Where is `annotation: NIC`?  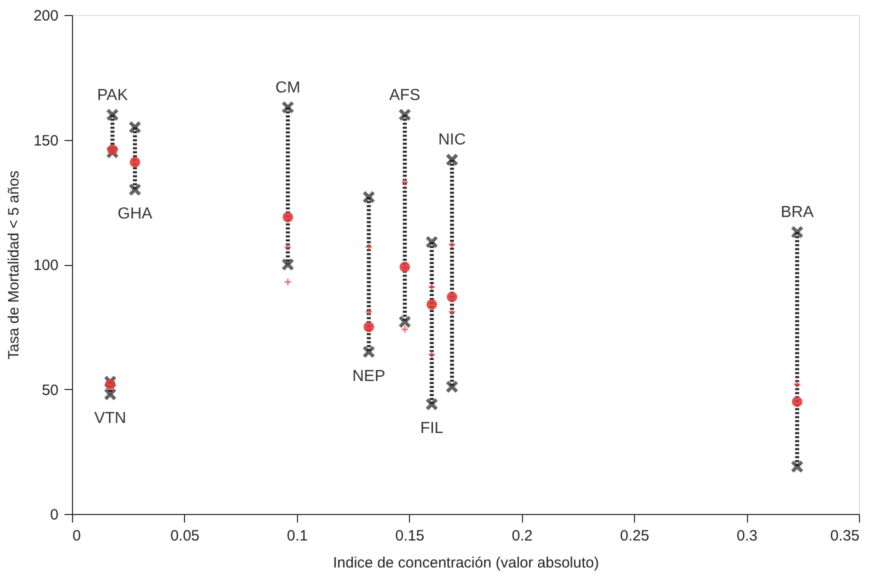 annotation: NIC is located at coordinates (452, 140).